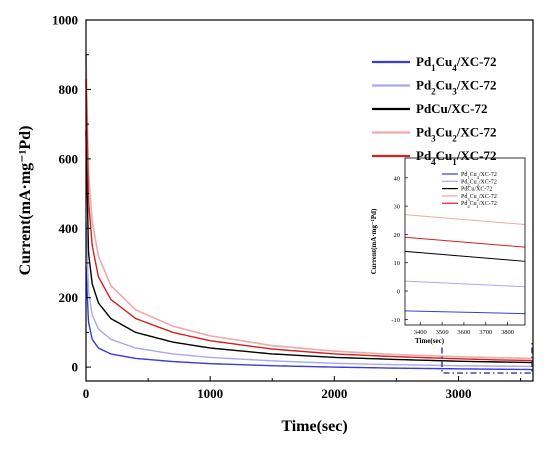 The height and width of the screenshot is (451, 550). Describe the element at coordinates (75, 367) in the screenshot. I see `y-tick-label-0: 0` at that location.